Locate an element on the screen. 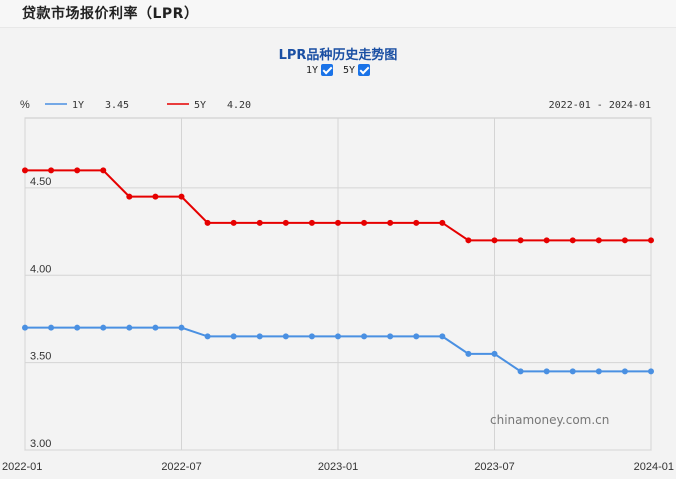 This screenshot has width=676, height=479. x-tick-label: 2023-07 is located at coordinates (494, 467).